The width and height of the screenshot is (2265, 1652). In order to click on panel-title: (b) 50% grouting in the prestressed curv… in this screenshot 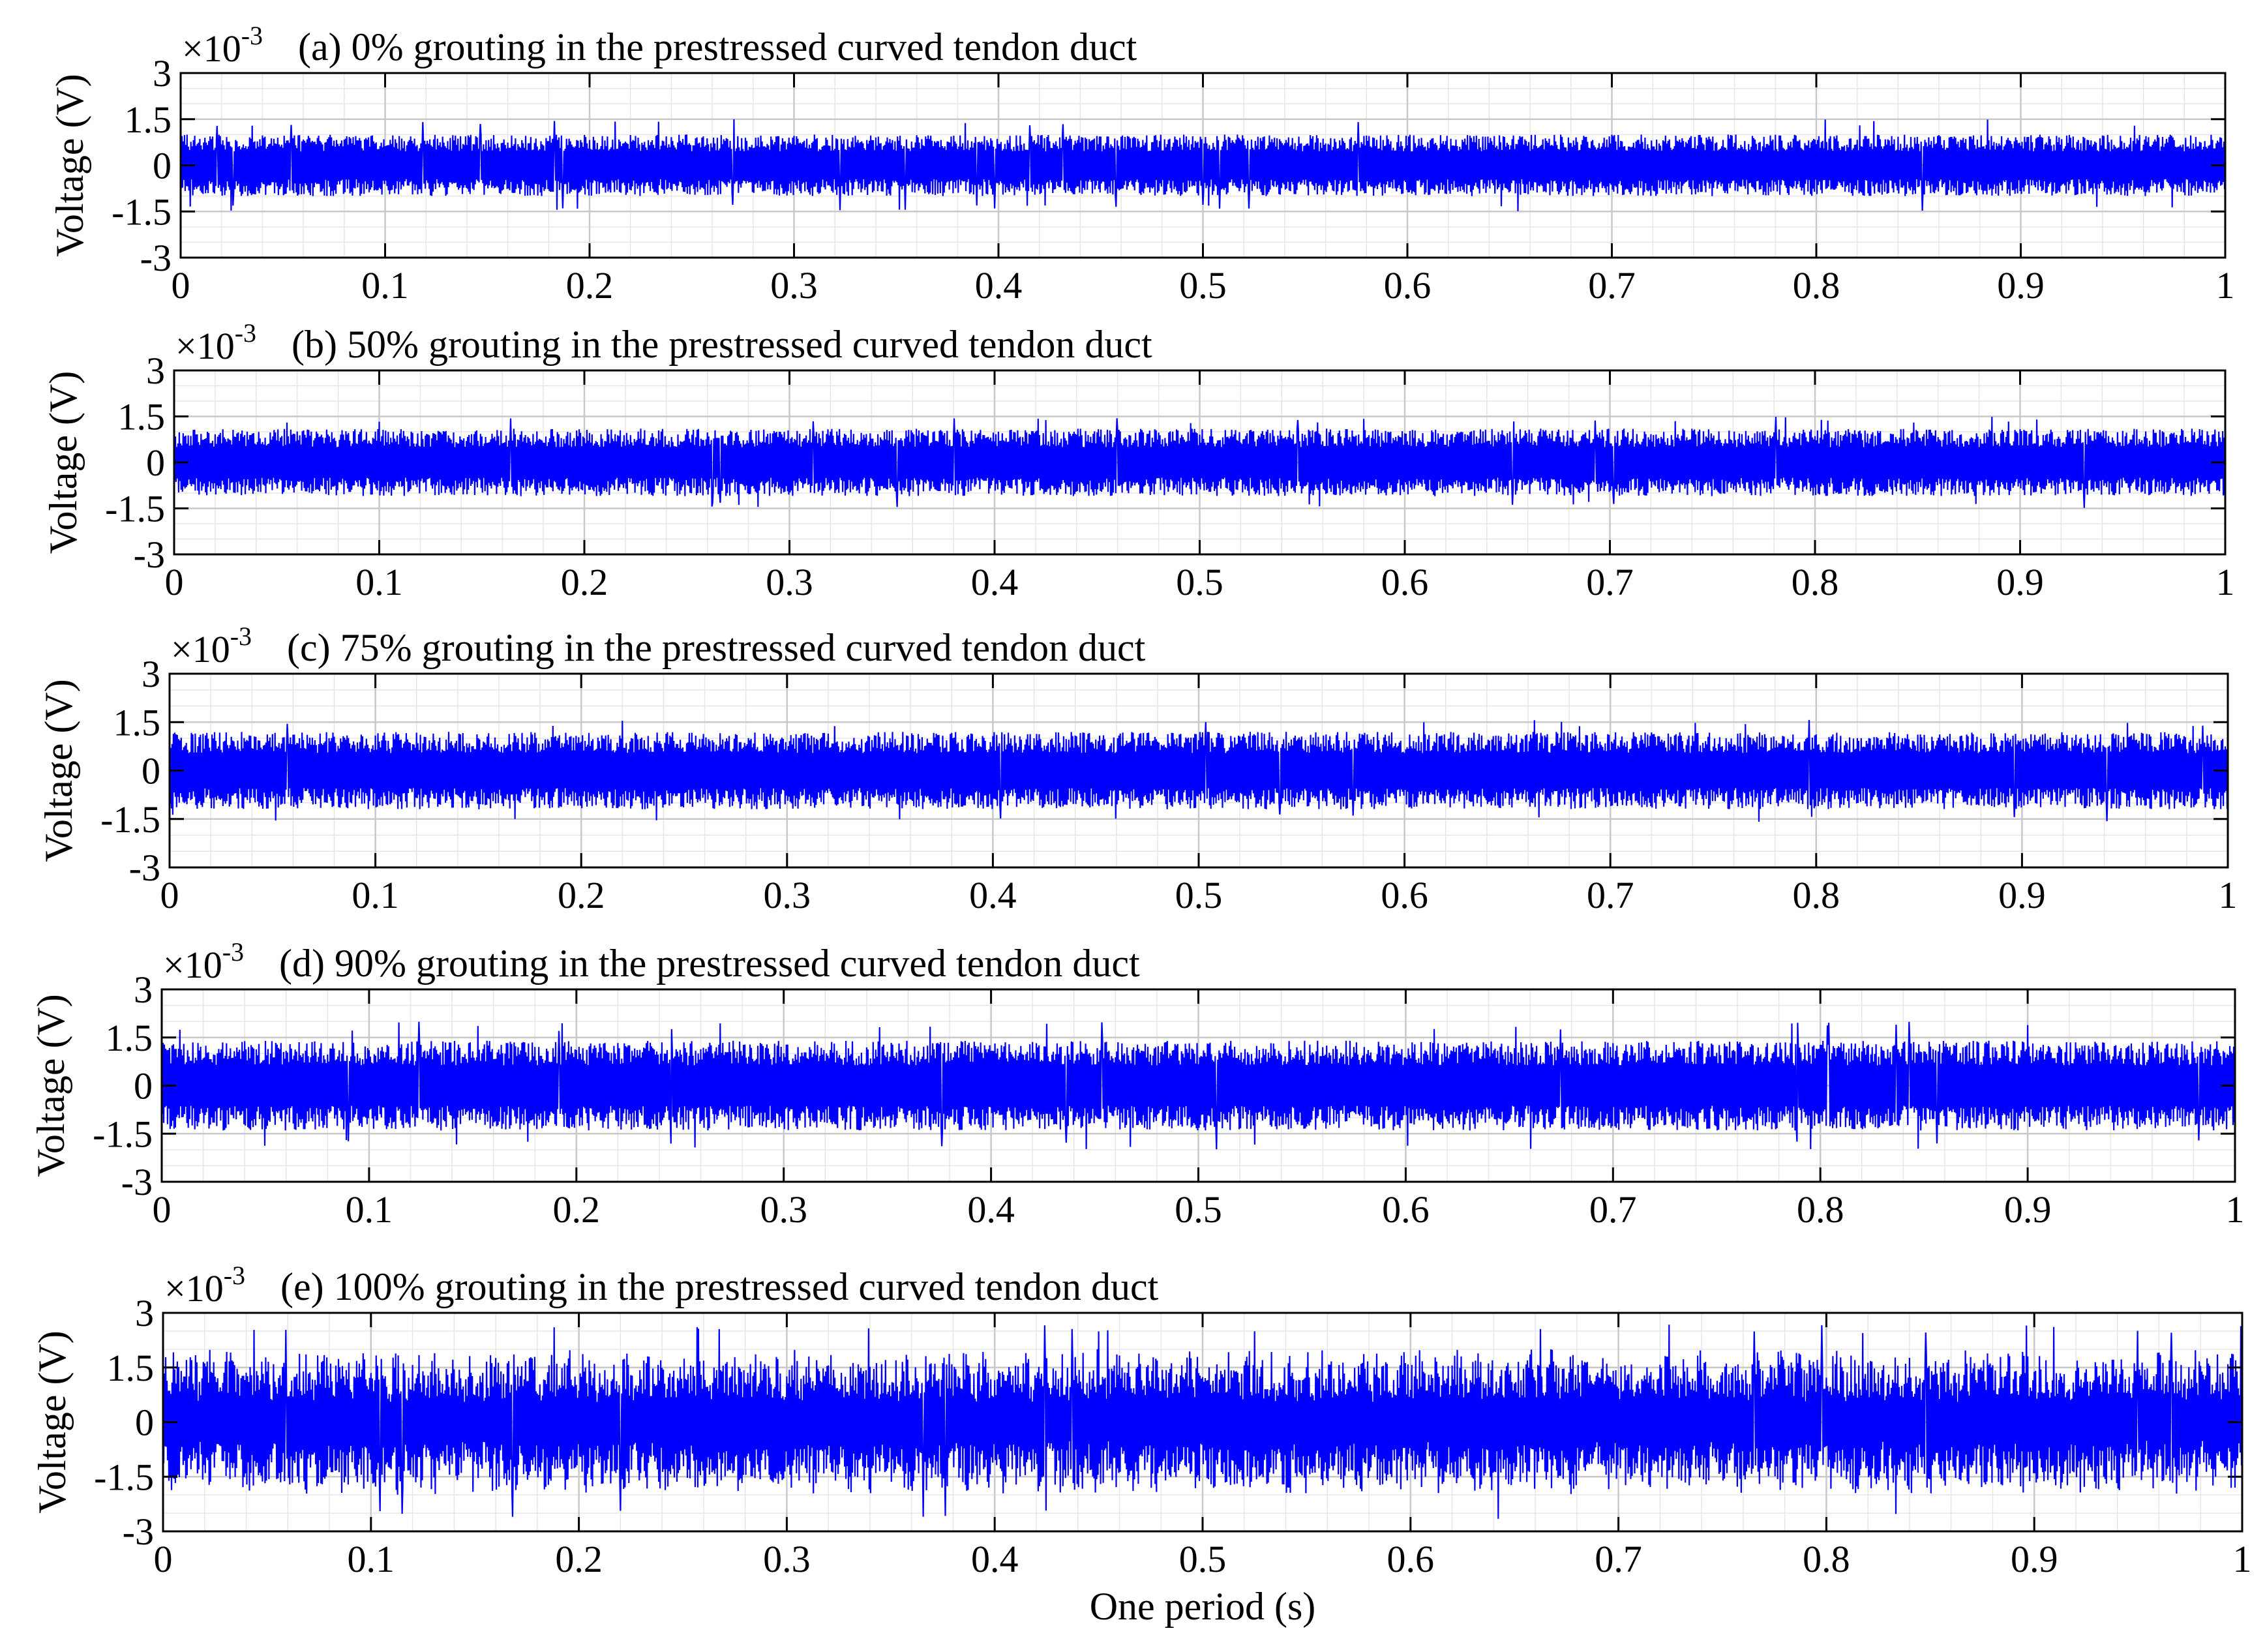, I will do `click(722, 344)`.